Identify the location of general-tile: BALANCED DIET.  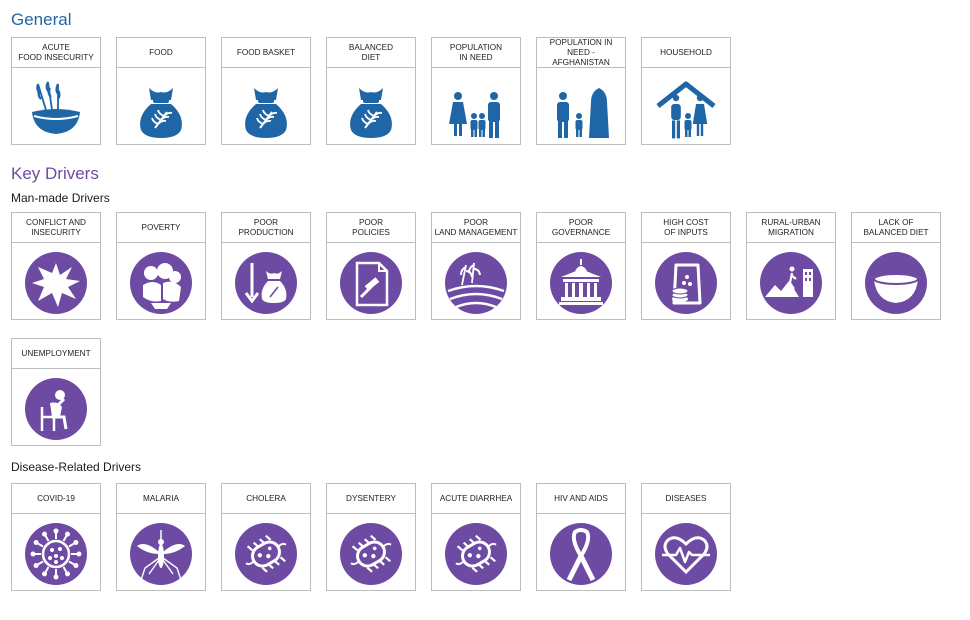
(371, 91).